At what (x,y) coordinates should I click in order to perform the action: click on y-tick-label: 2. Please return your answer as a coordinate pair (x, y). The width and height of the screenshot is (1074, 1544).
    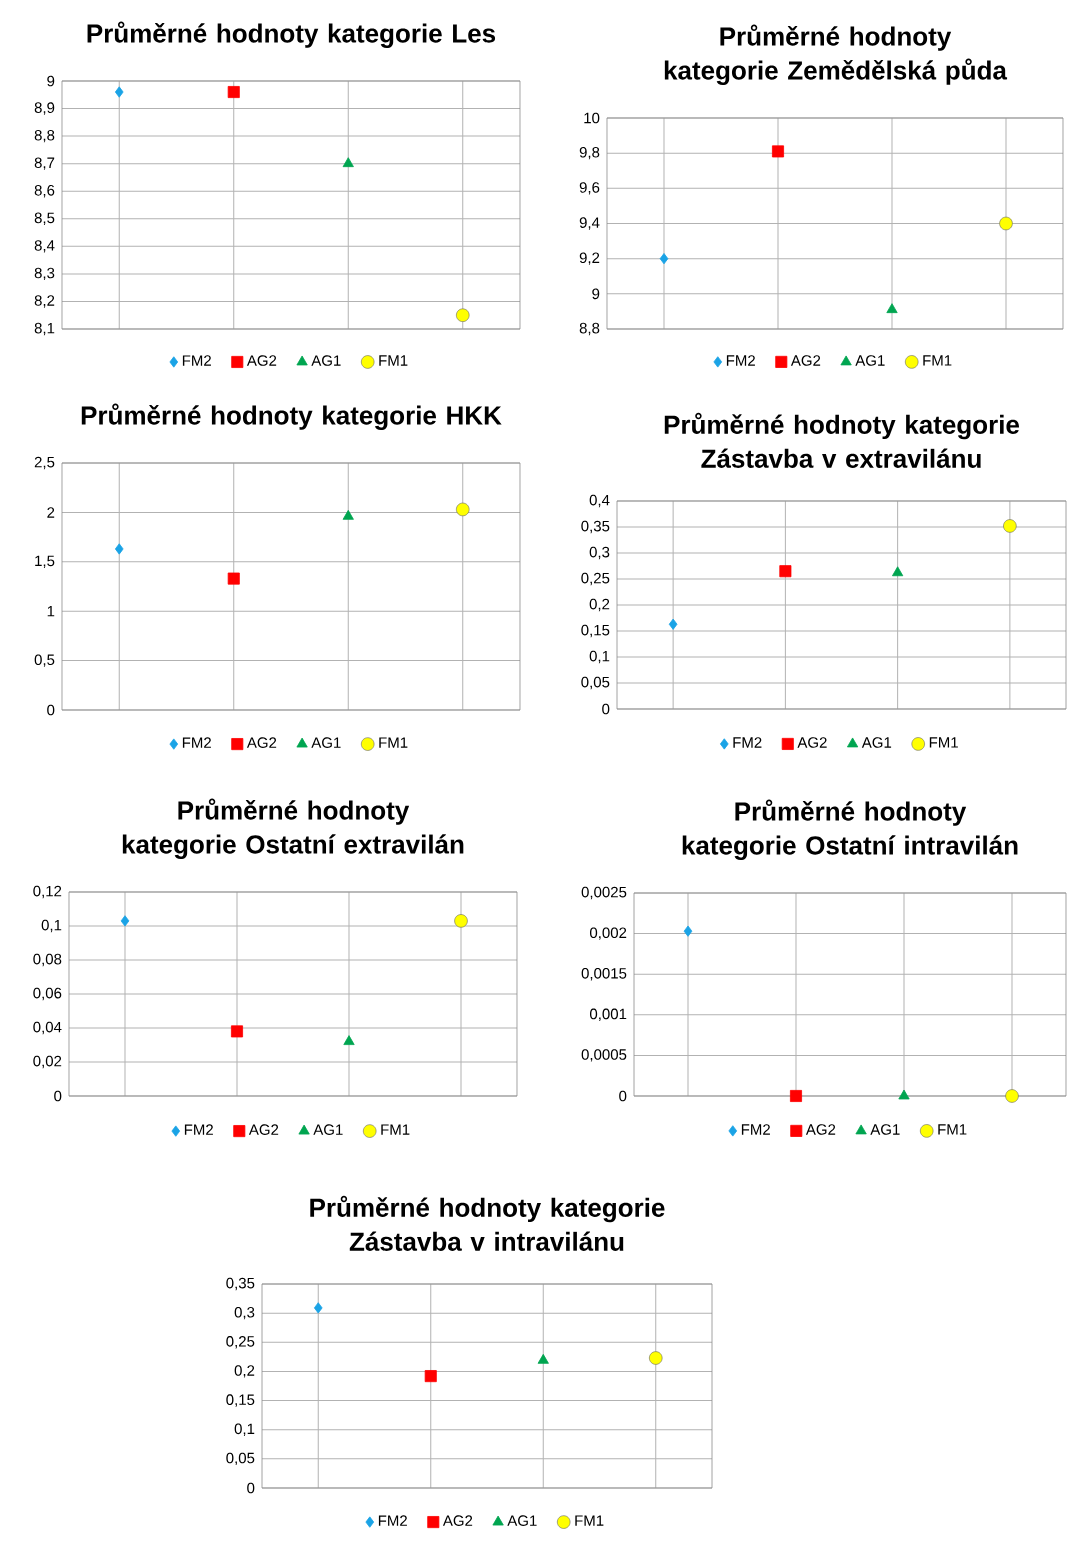
    Looking at the image, I should click on (51, 512).